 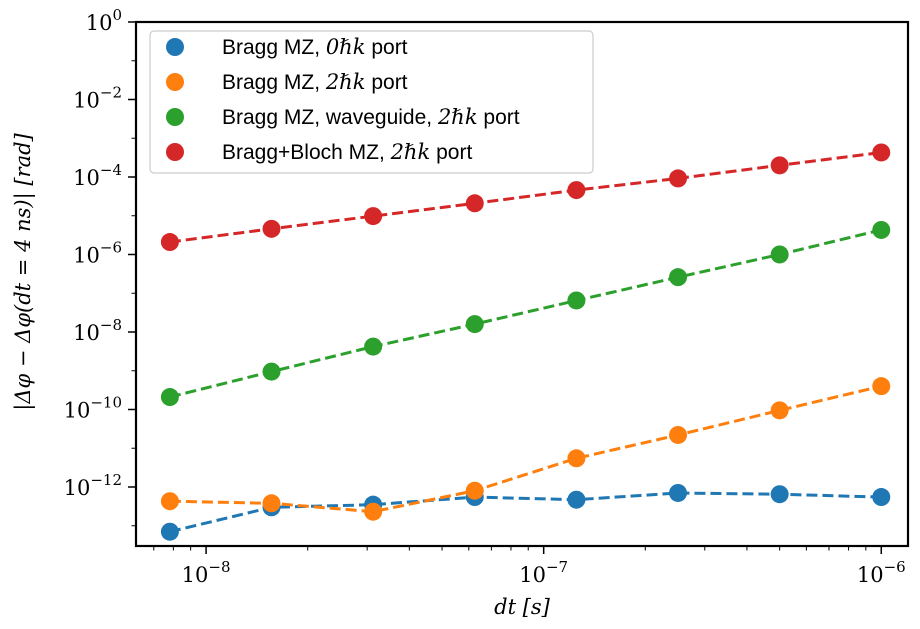 I want to click on y-tick-label: 10⁻¹⁰, so click(x=93, y=407).